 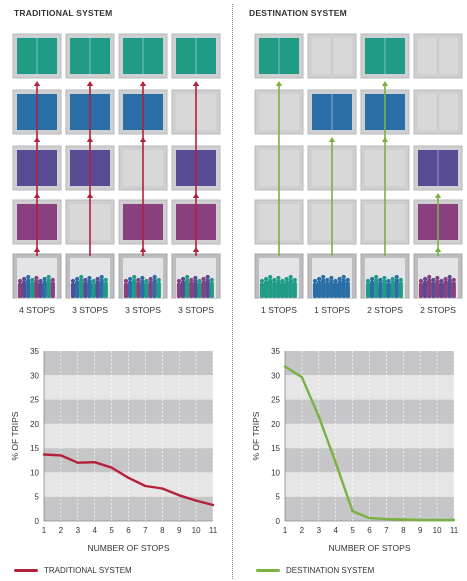 I want to click on traditional-chart-x-tick-label: 6, so click(x=128, y=530).